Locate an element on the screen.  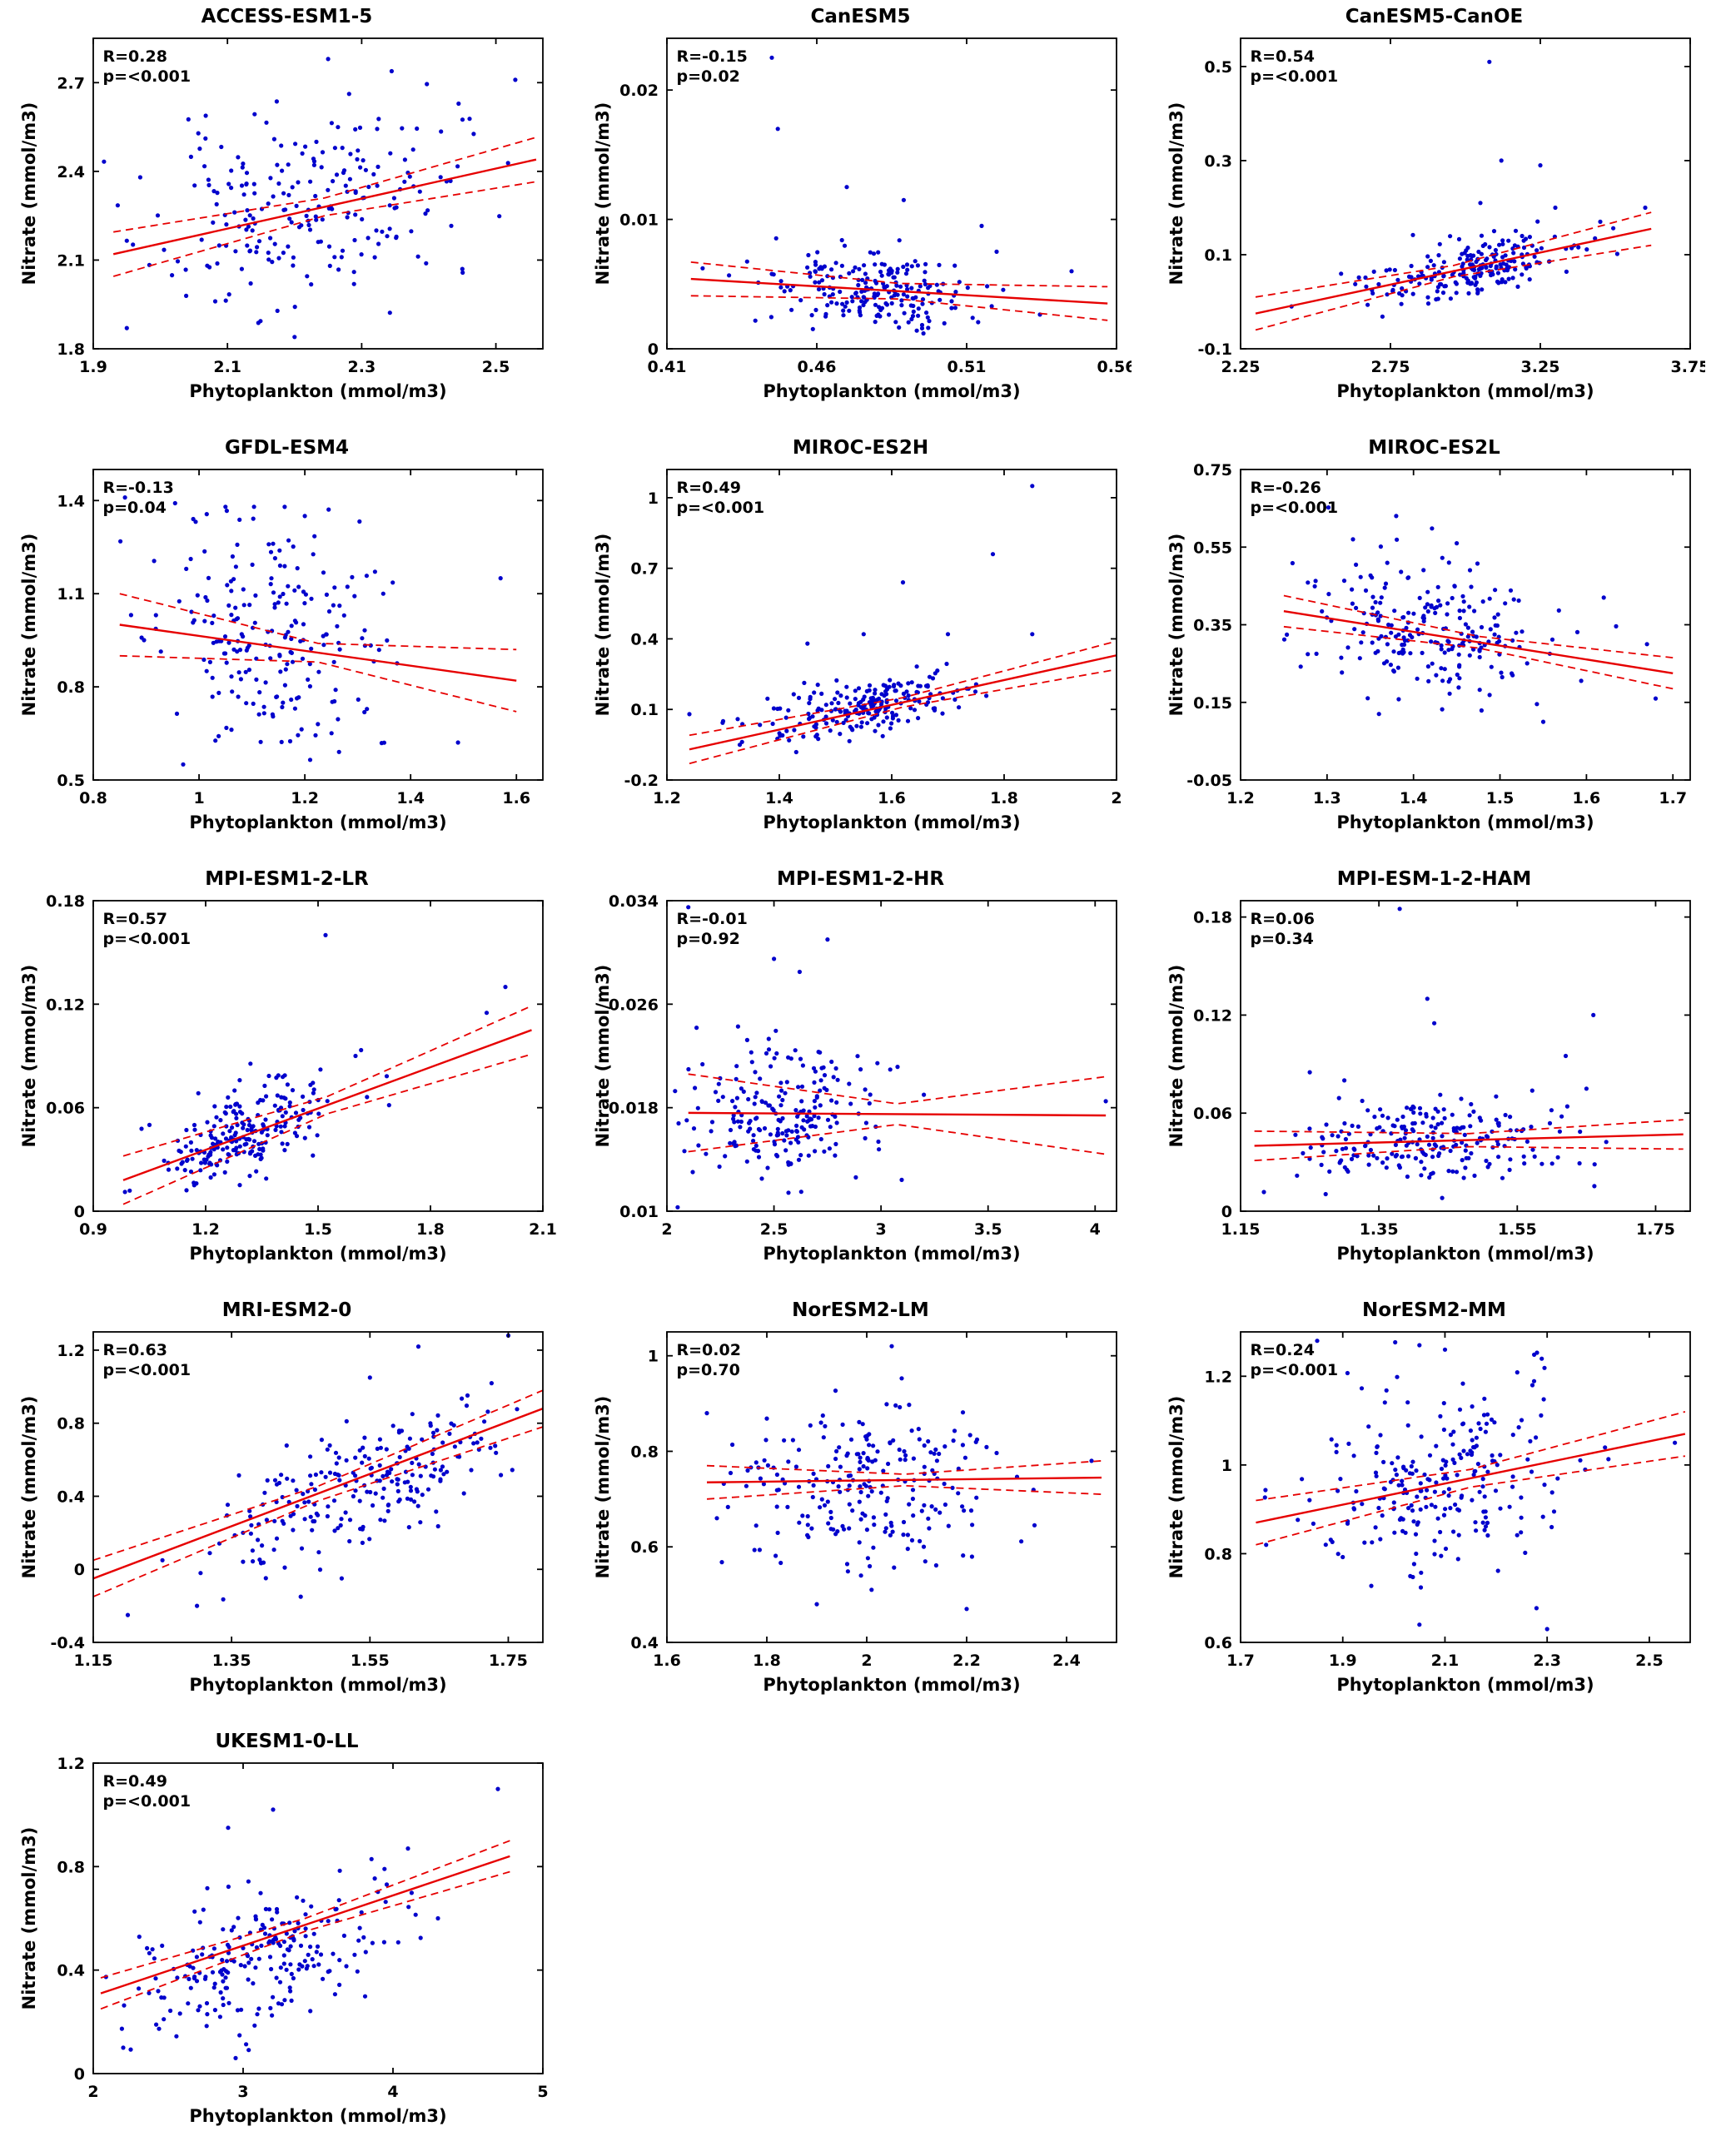
stats-annotation: R=0.02 p=0.70 is located at coordinates (709, 1360).